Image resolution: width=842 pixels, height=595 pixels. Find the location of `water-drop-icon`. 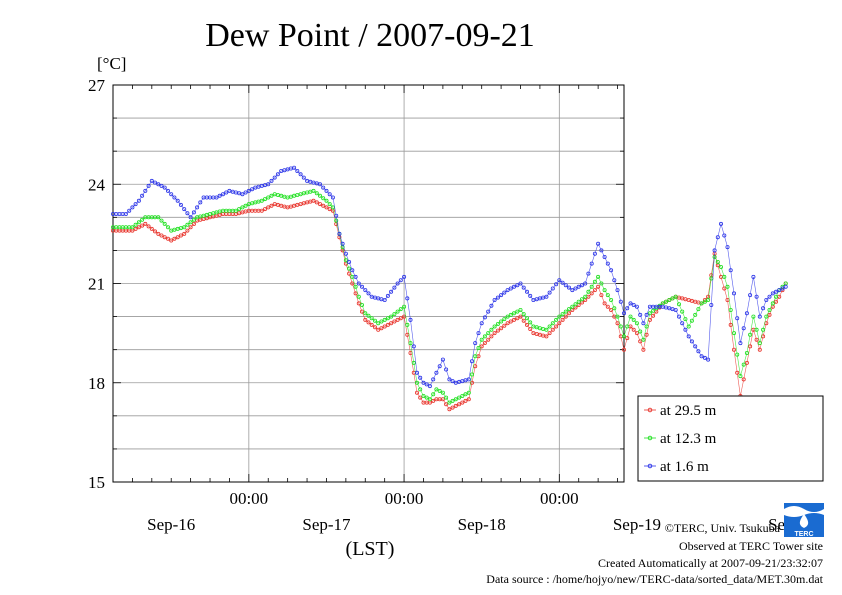

water-drop-icon is located at coordinates (804, 521).